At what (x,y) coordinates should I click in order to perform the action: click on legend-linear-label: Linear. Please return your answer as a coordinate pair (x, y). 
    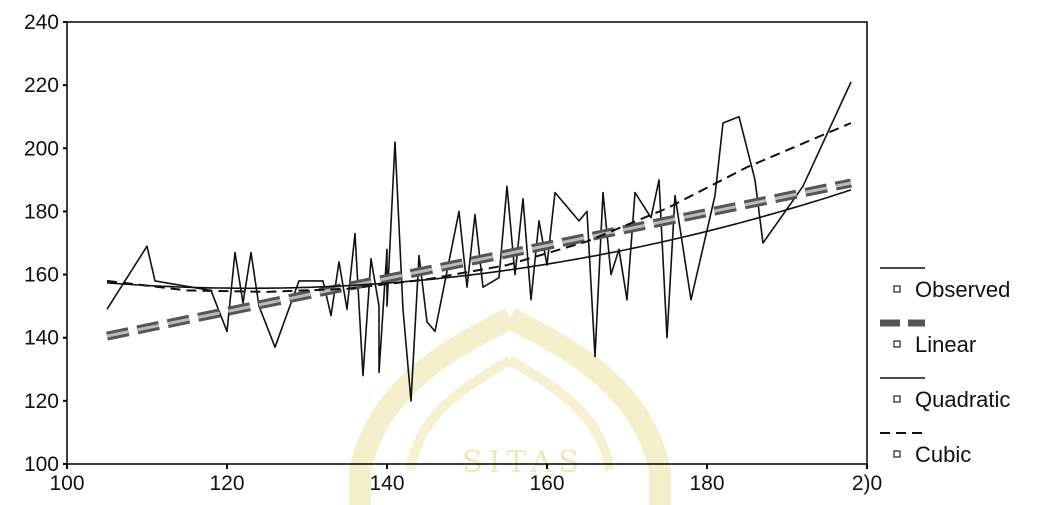
    Looking at the image, I should click on (945, 344).